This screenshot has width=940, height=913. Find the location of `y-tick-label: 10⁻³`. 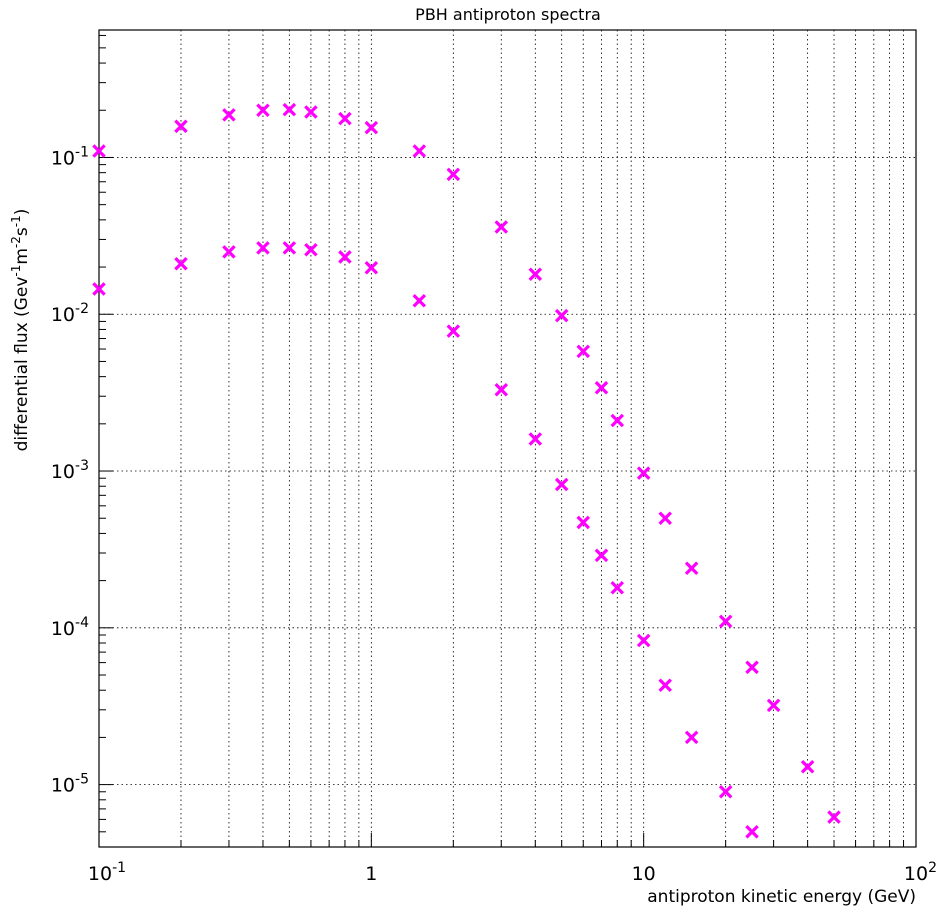

y-tick-label: 10⁻³ is located at coordinates (70, 470).